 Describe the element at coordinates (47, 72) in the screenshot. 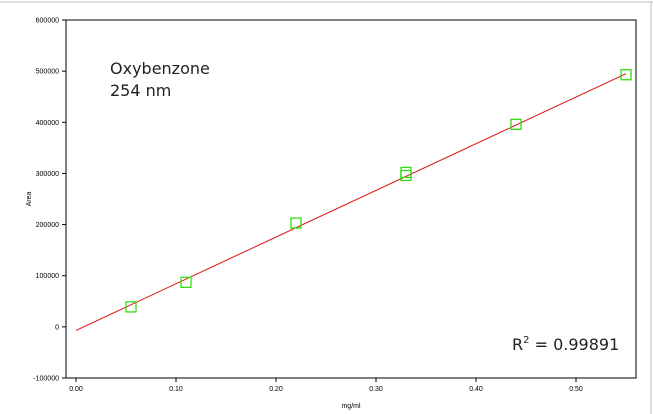

I see `y-tick-label: 500000` at that location.